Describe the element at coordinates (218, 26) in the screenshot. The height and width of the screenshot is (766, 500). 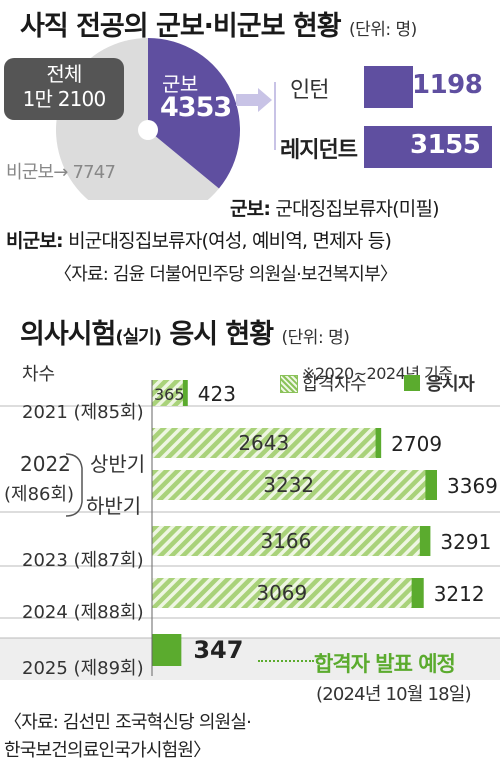
I see `pie-chart-title: 사직 전공의 군보·비군보 현황 (단위: 명)` at that location.